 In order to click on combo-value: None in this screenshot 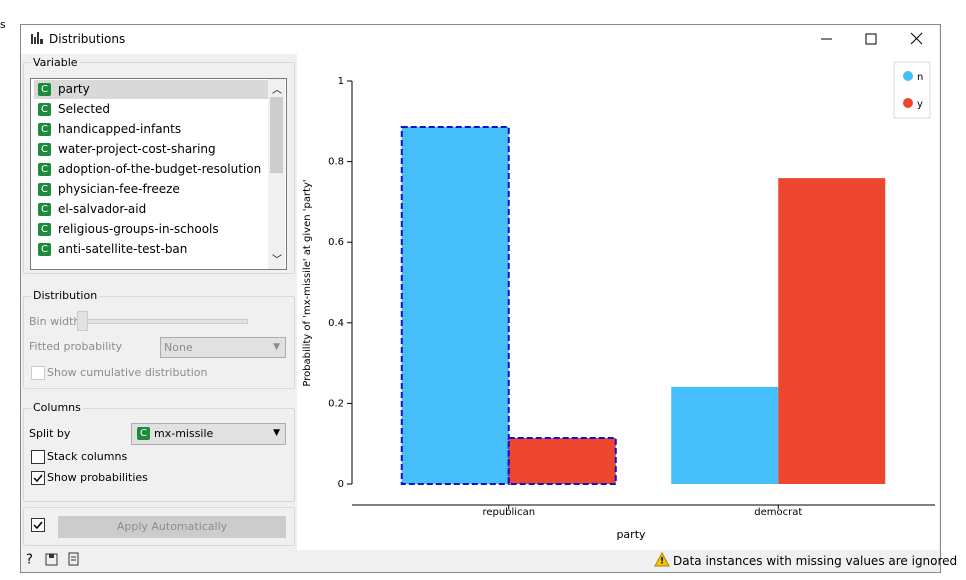, I will do `click(178, 347)`.